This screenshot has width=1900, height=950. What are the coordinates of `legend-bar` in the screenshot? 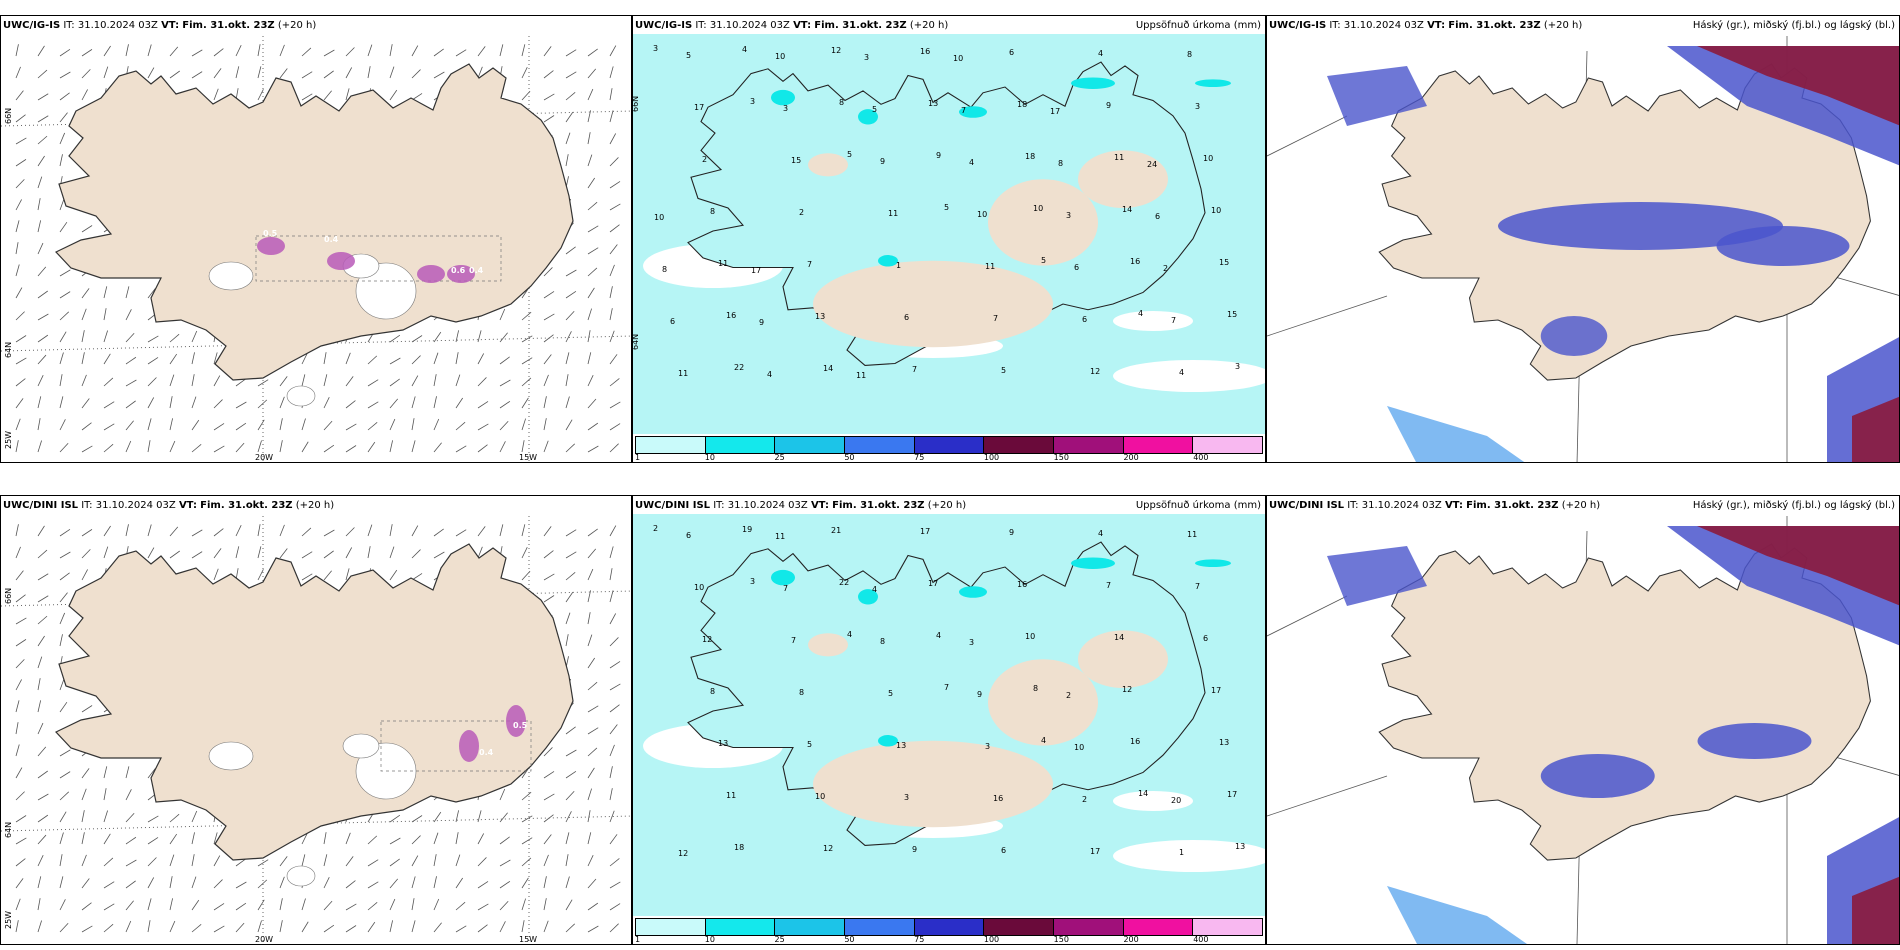 It's located at (949, 445).